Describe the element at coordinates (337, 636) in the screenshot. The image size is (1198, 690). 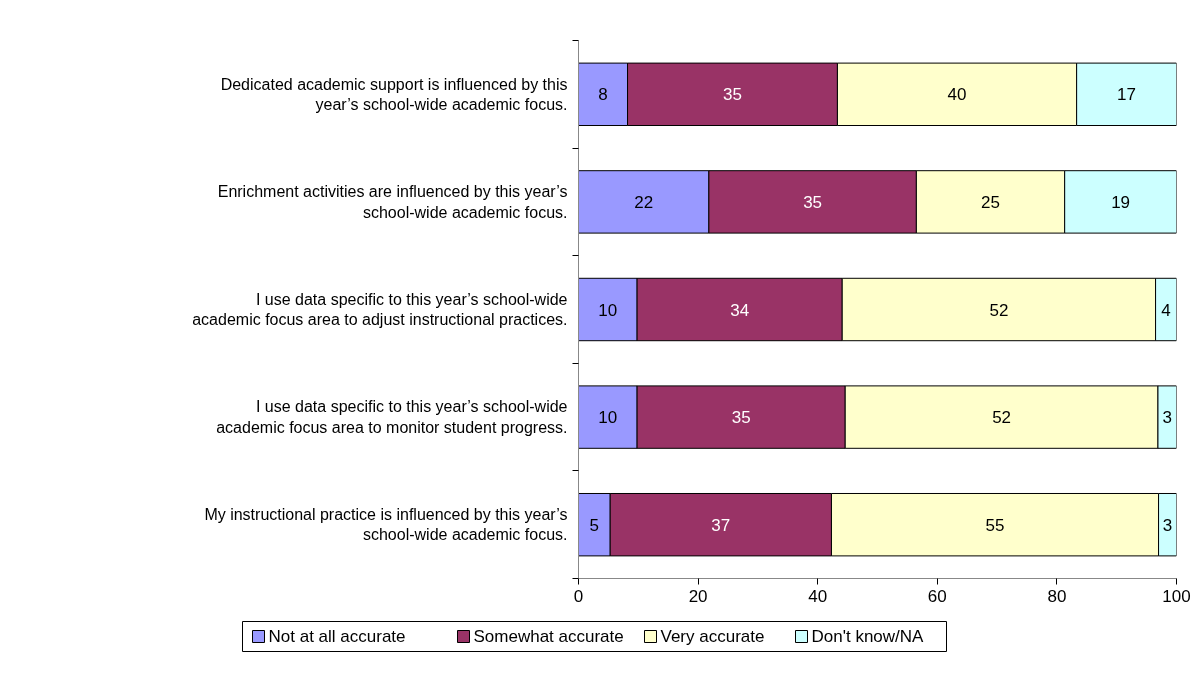
I see `legend-label: Not at all accurate` at that location.